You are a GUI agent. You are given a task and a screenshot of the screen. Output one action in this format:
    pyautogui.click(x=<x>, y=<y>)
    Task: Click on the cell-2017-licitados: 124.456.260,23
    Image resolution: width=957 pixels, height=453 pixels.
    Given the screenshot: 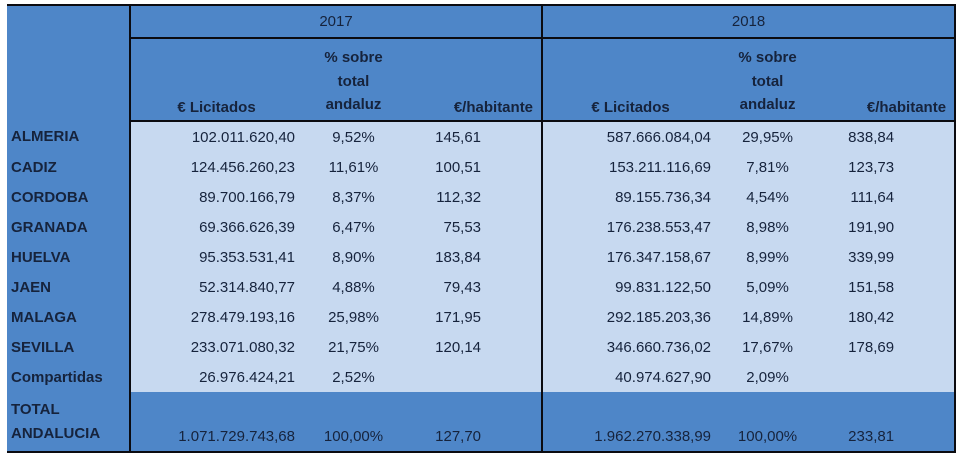 What is the action you would take?
    pyautogui.click(x=215, y=167)
    